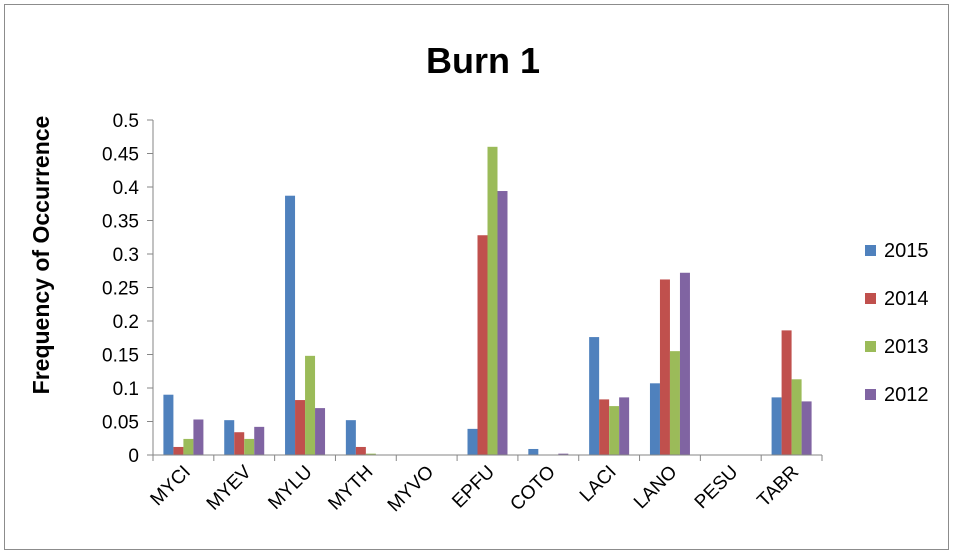 The height and width of the screenshot is (554, 954). What do you see at coordinates (120, 289) in the screenshot?
I see `y-tick-label: 0.25` at bounding box center [120, 289].